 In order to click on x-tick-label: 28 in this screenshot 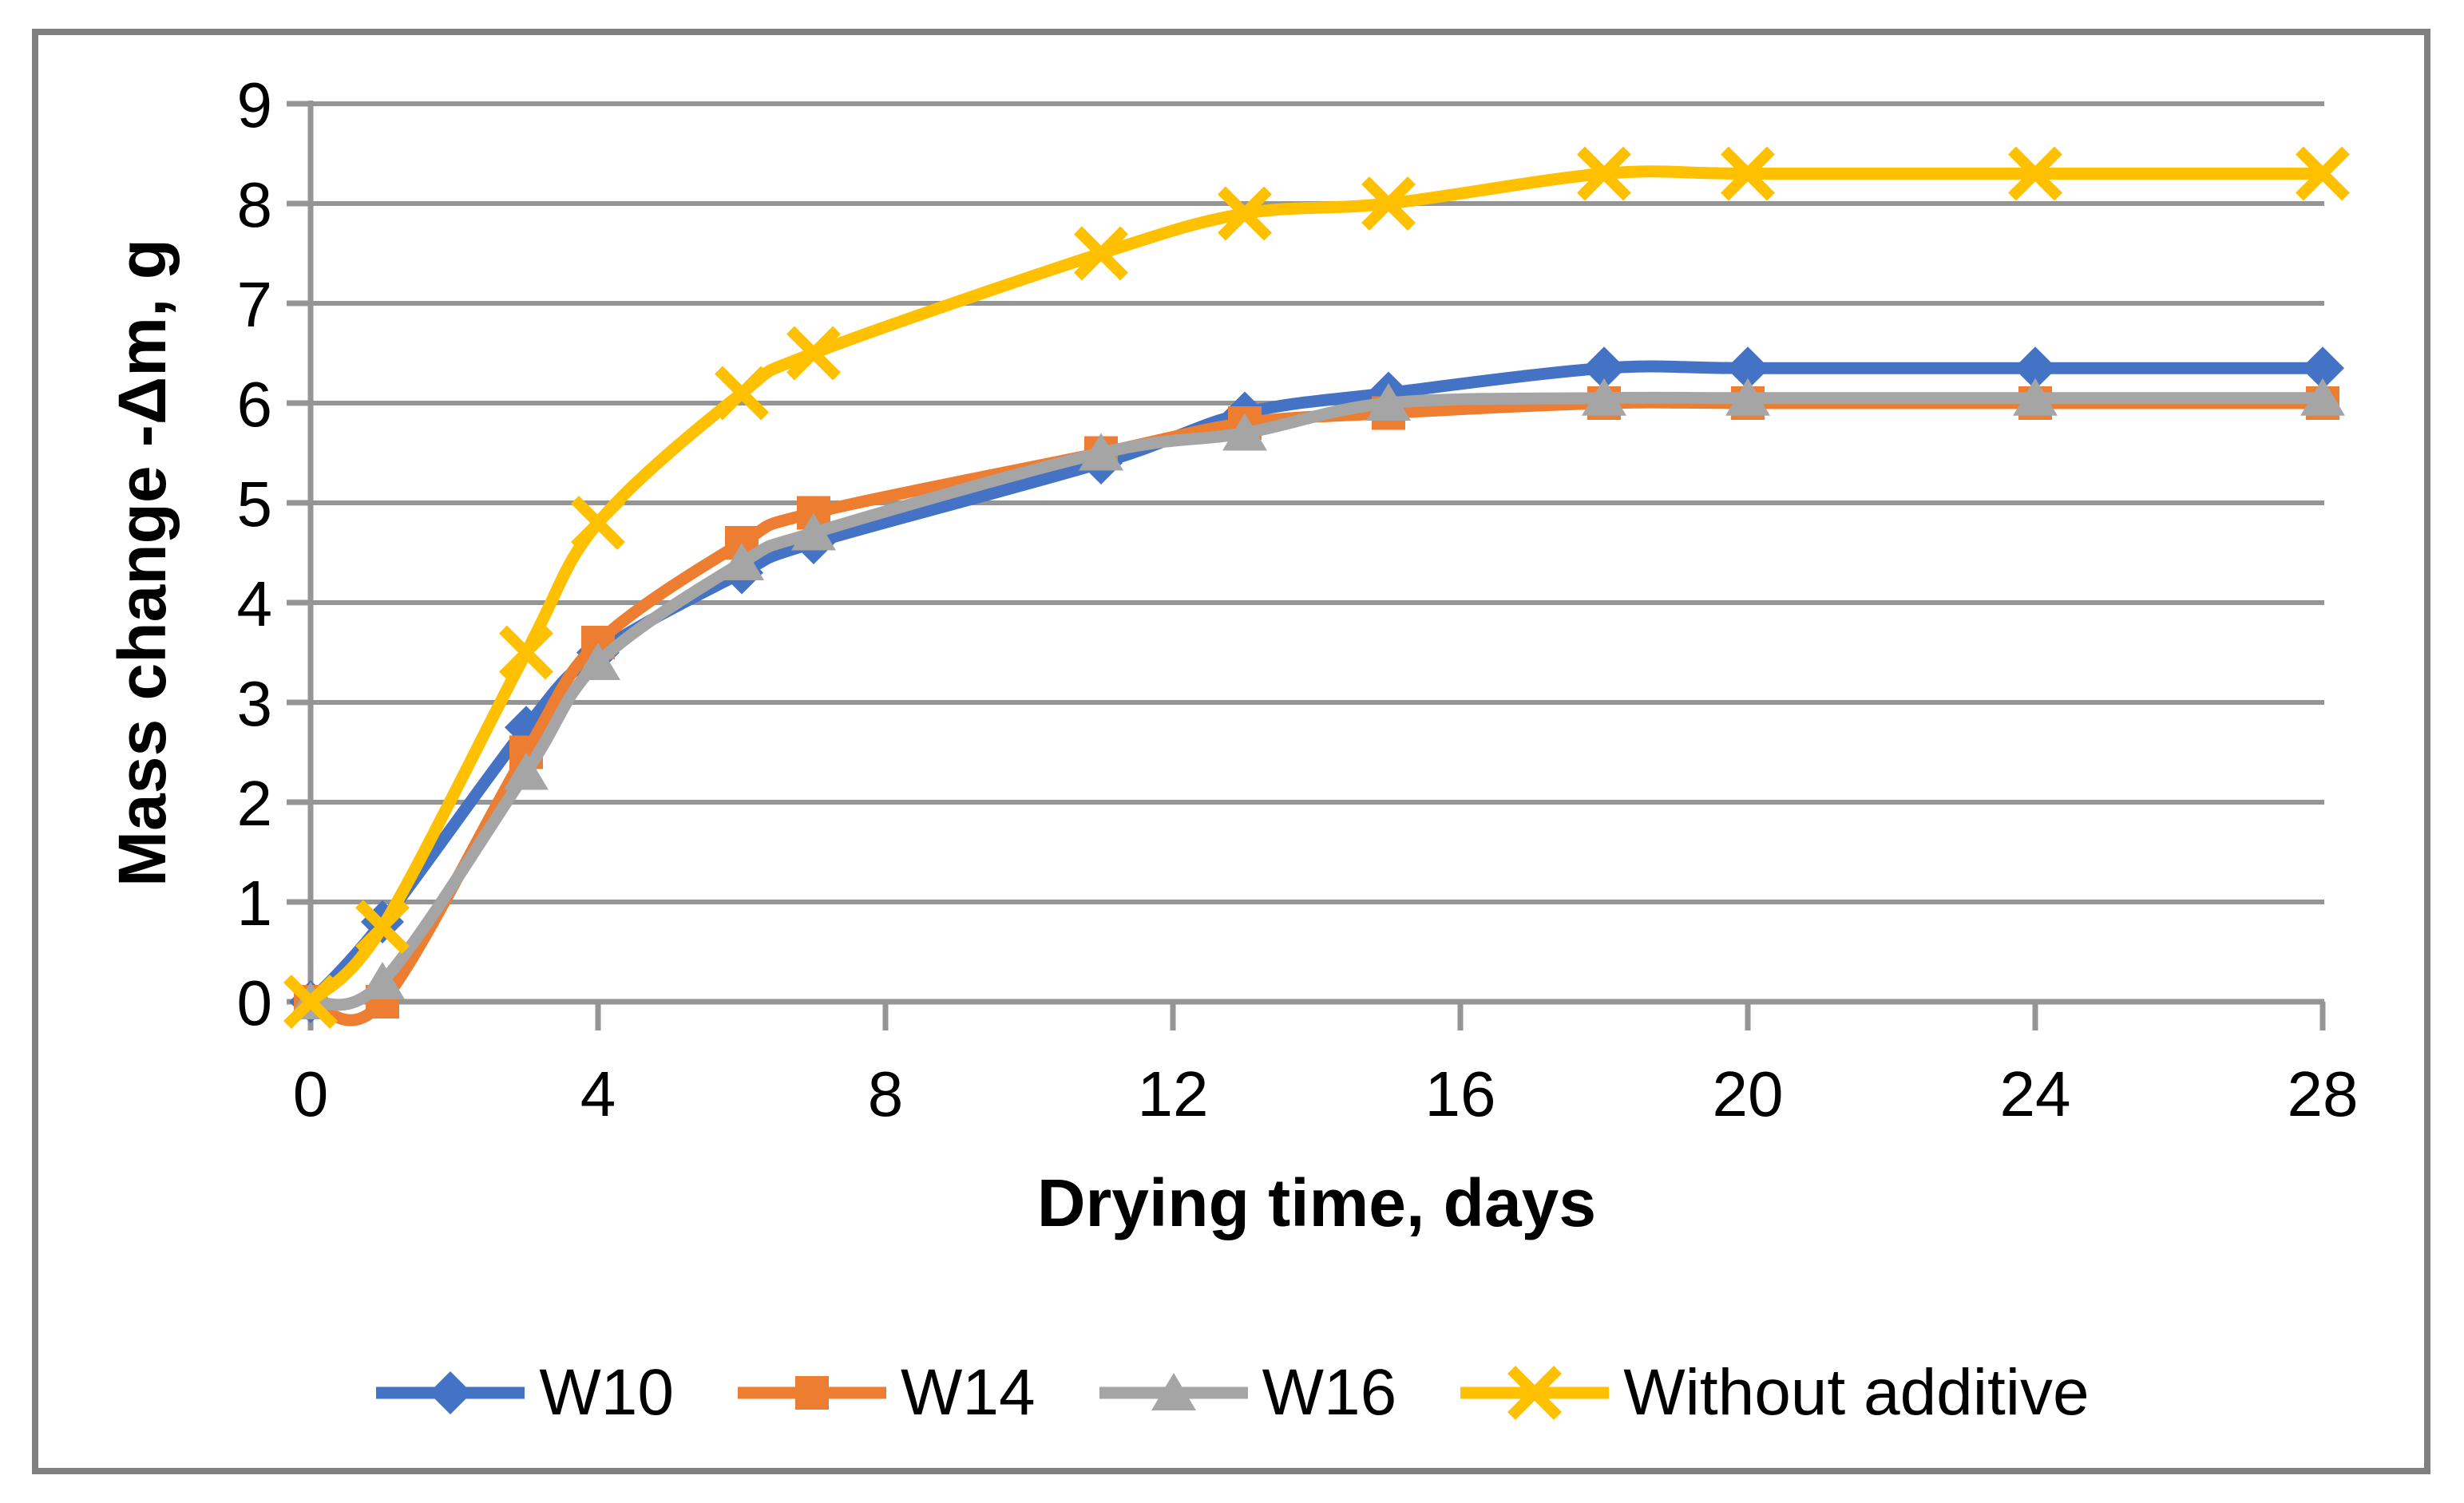, I will do `click(2323, 1093)`.